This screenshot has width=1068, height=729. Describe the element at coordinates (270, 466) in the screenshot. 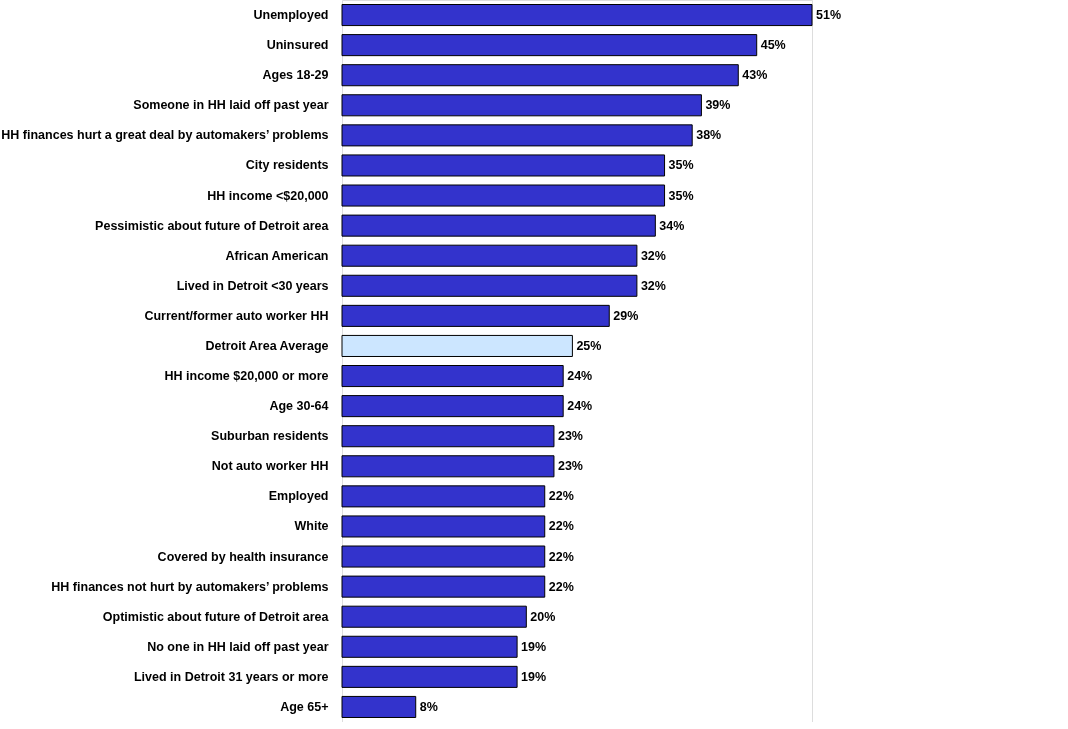

I see `y-tick-label: Not auto worker HH` at that location.